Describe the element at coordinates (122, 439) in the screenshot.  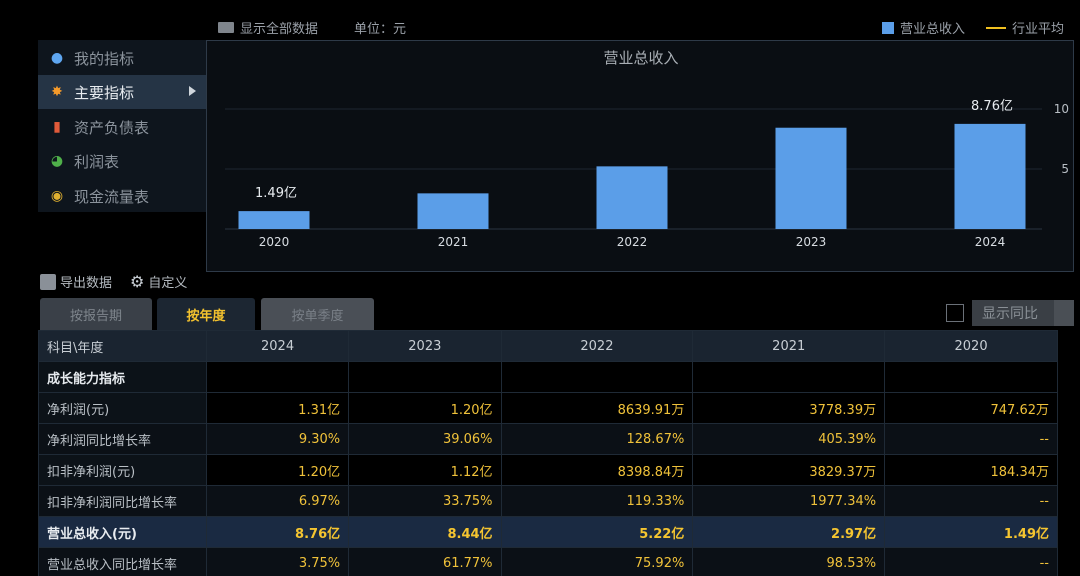
I see `row-label: 净利润同比增长率` at that location.